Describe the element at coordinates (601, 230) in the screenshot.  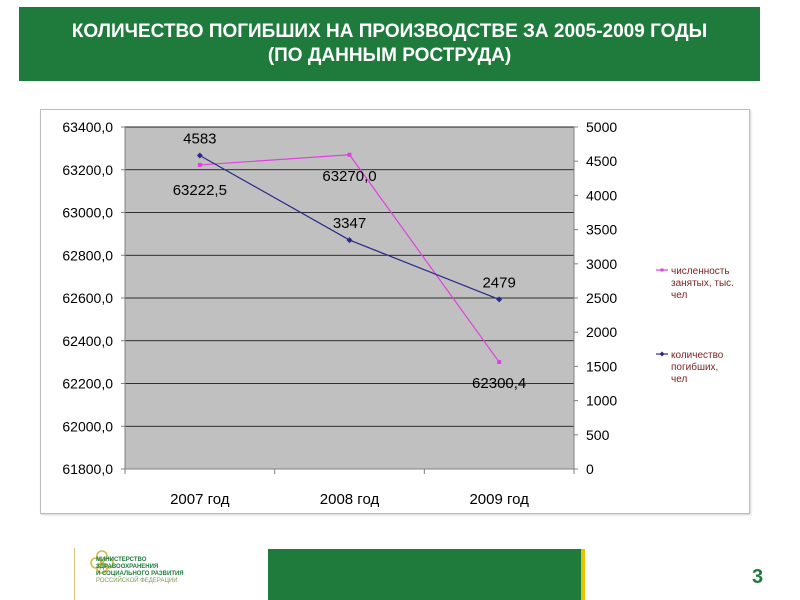
I see `right-tick-label: 3500` at that location.